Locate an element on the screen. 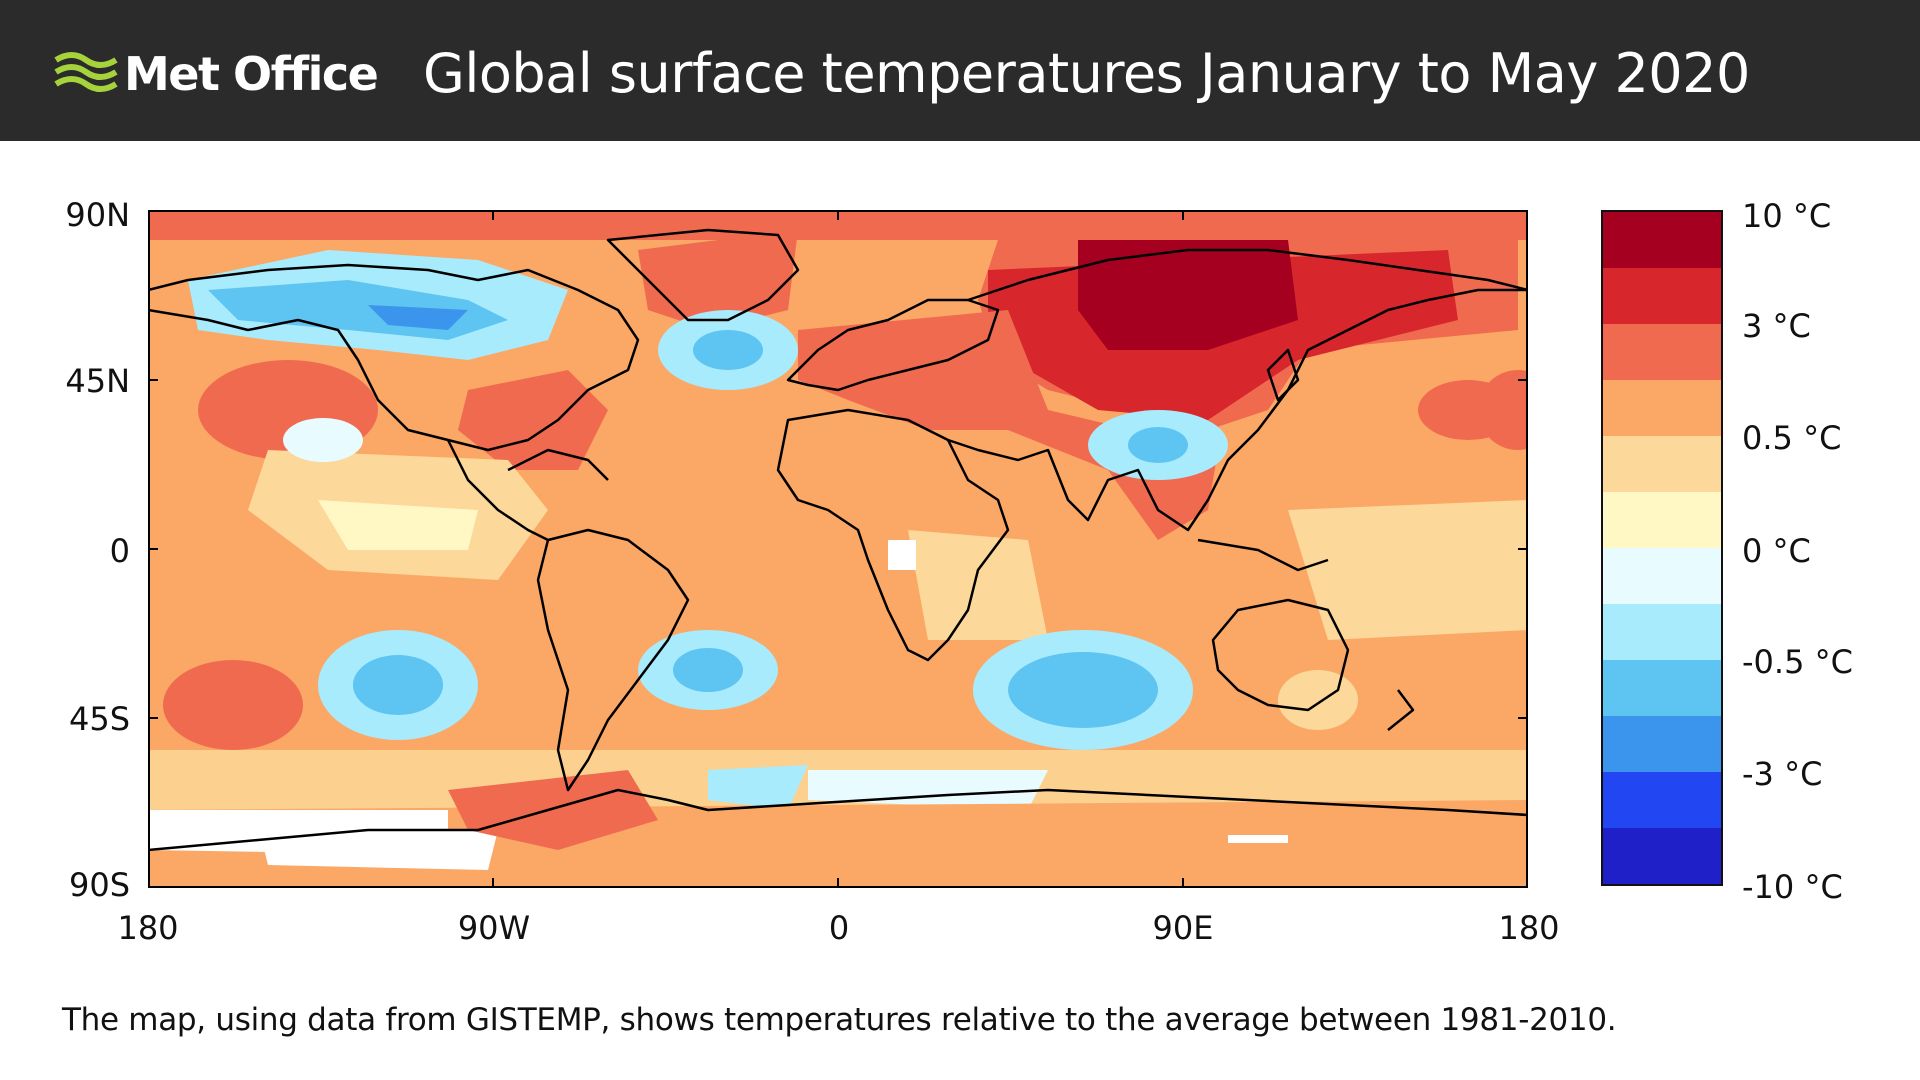 The height and width of the screenshot is (1080, 1920). lon-label-180w: 180 is located at coordinates (148, 928).